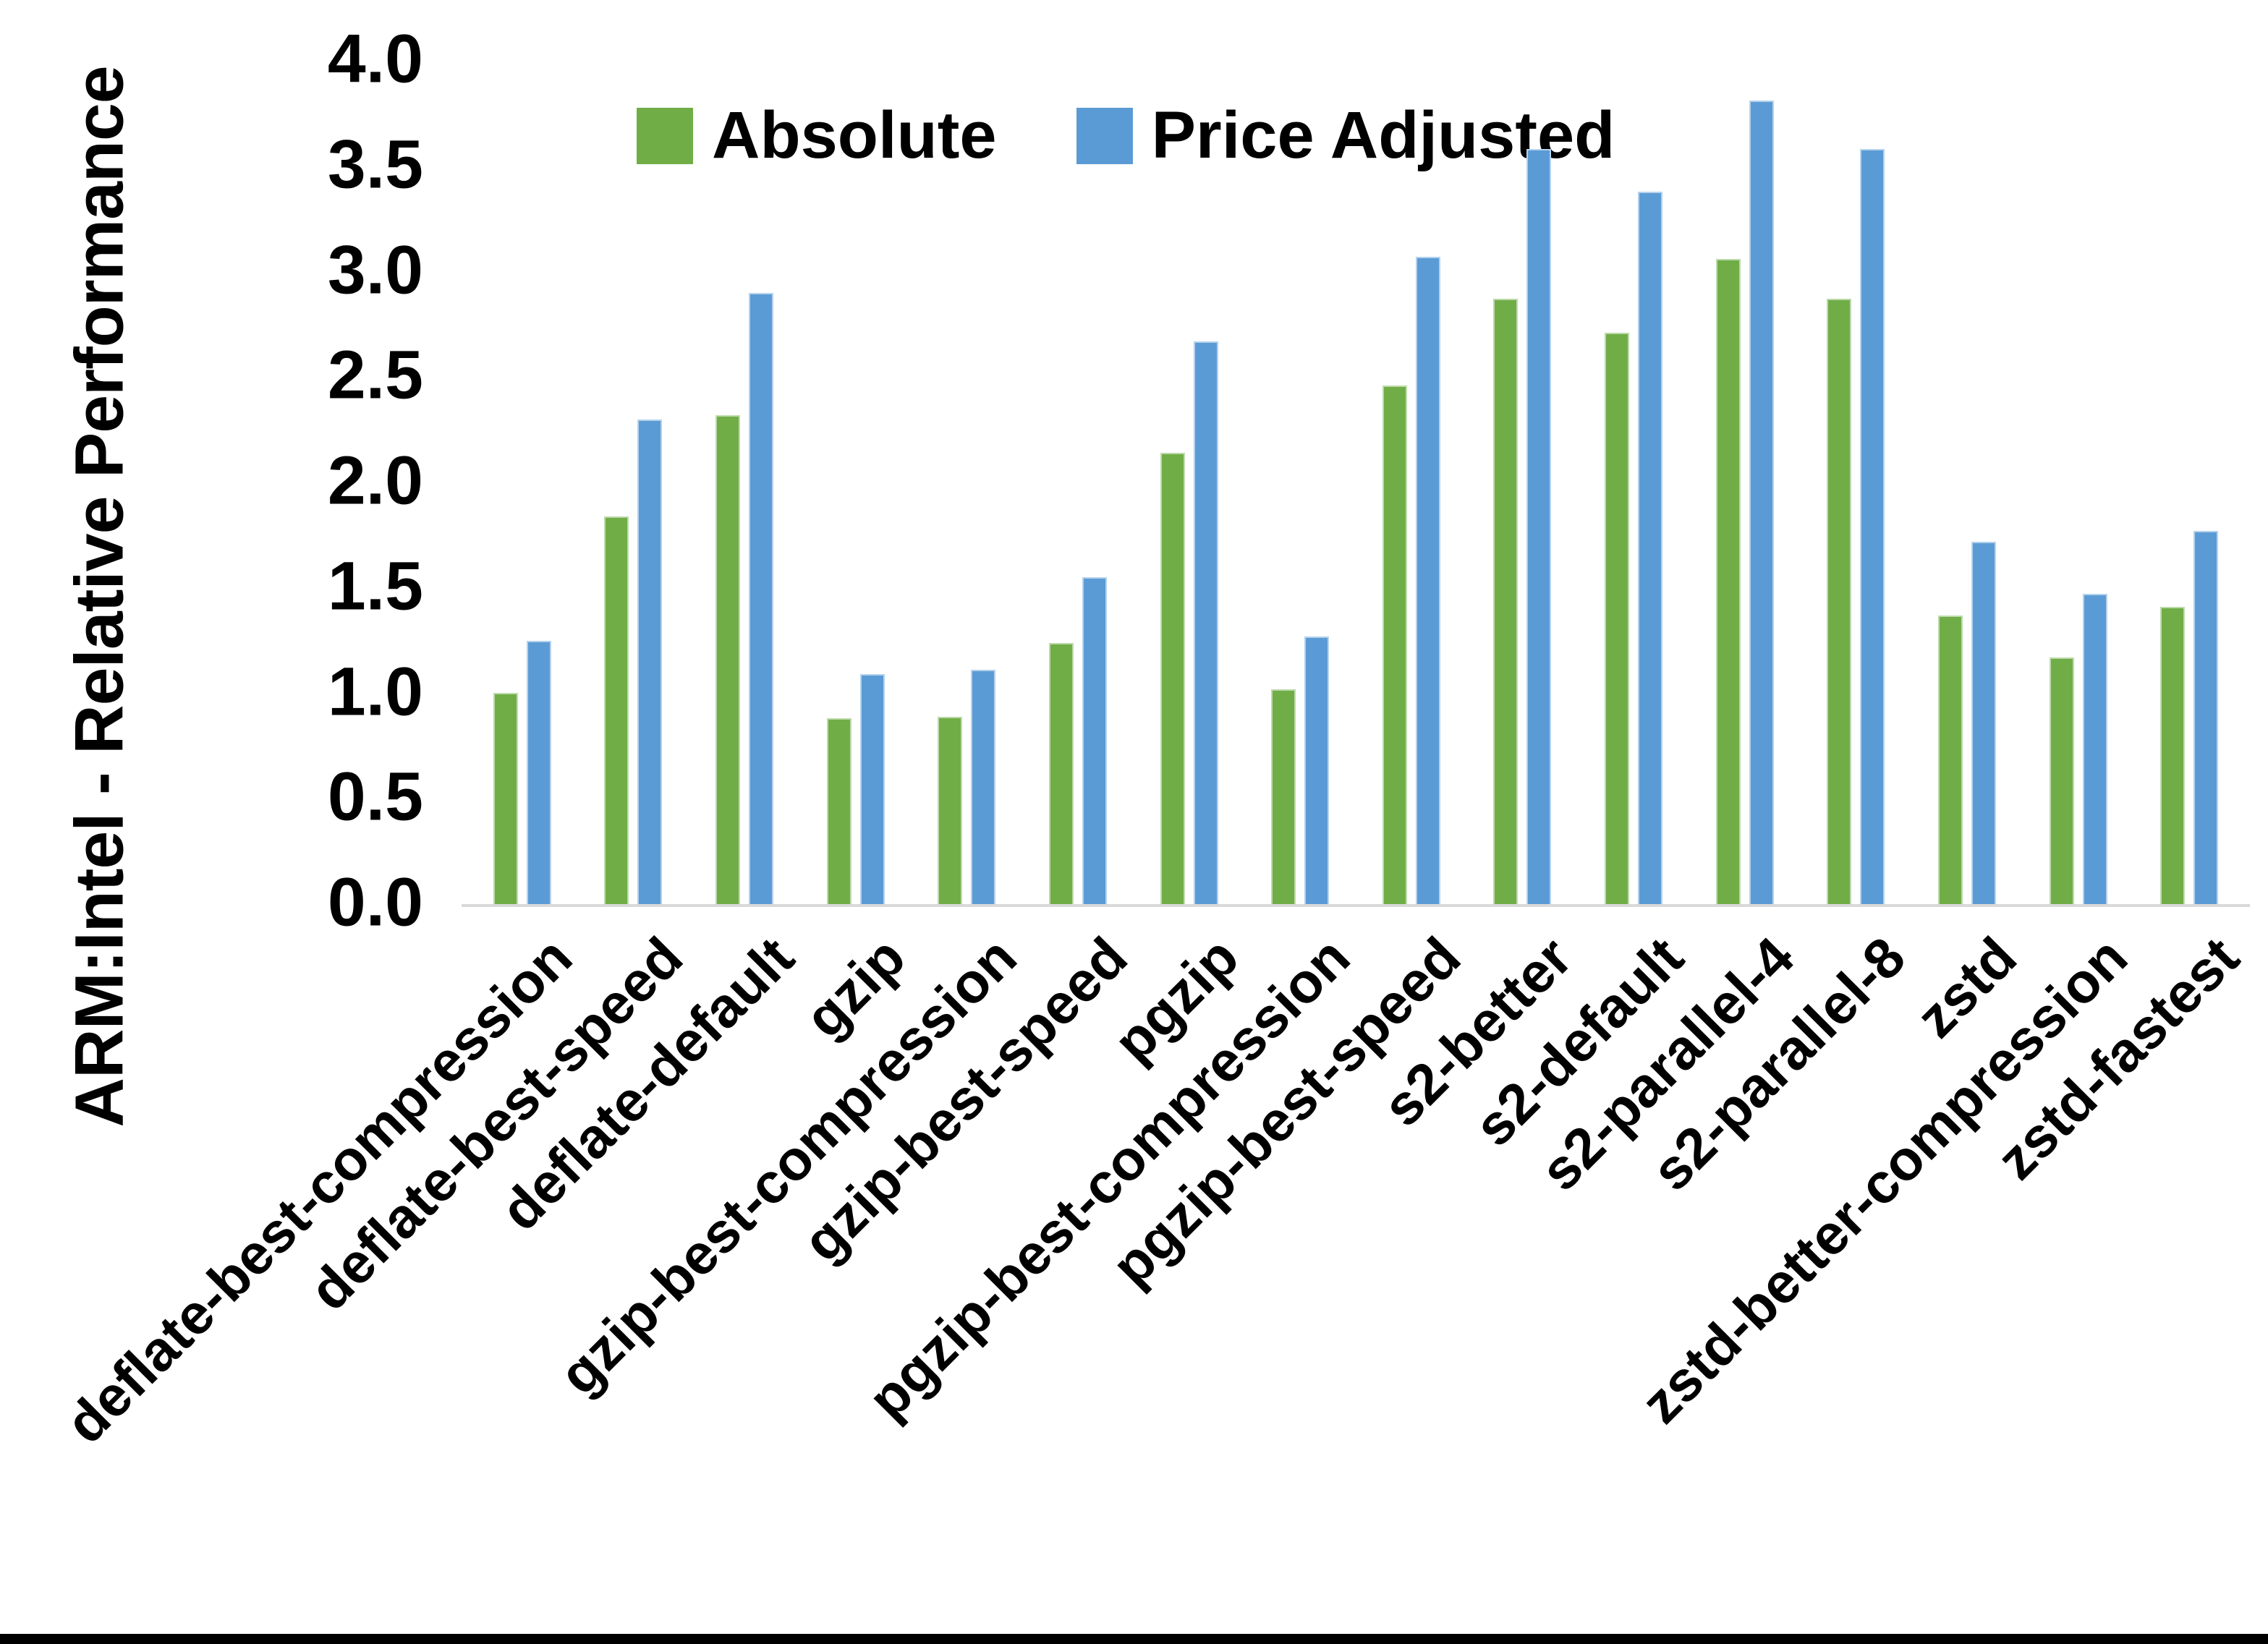 The width and height of the screenshot is (2268, 1644). Describe the element at coordinates (983, 787) in the screenshot. I see `bar-price-adjusted-gzip-best-compression` at that location.